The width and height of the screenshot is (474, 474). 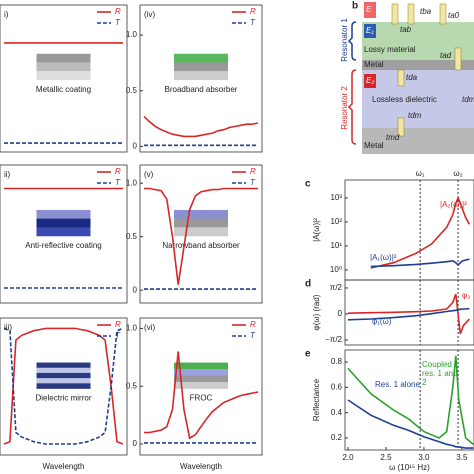 What do you see at coordinates (7, 174) in the screenshot?
I see `panel-label: ii)` at bounding box center [7, 174].